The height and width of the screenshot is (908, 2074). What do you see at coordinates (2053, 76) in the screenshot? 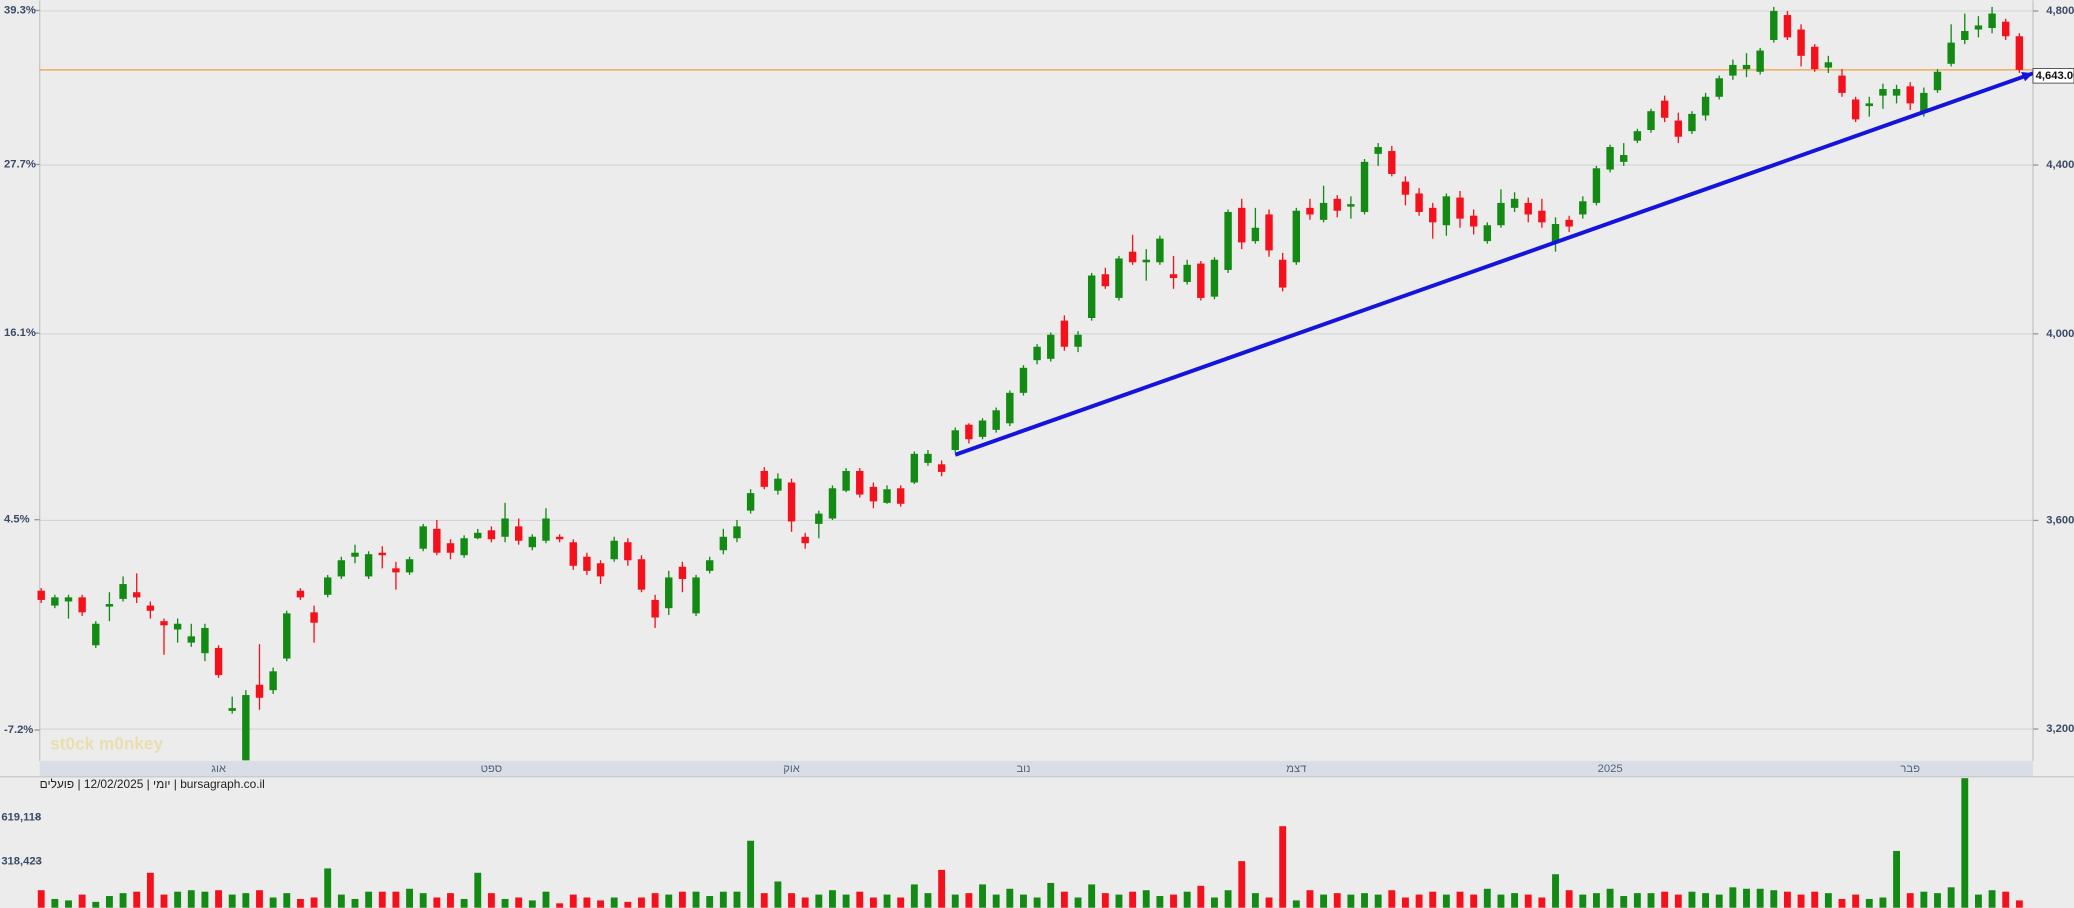
I see `price-label-box` at bounding box center [2053, 76].